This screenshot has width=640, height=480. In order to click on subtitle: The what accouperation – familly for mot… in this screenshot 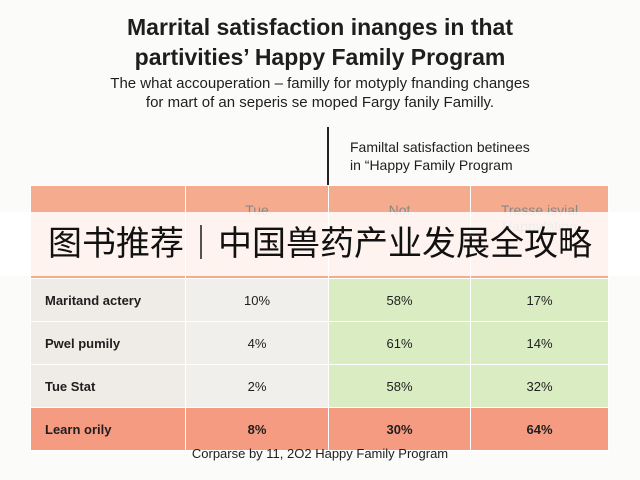, I will do `click(320, 93)`.